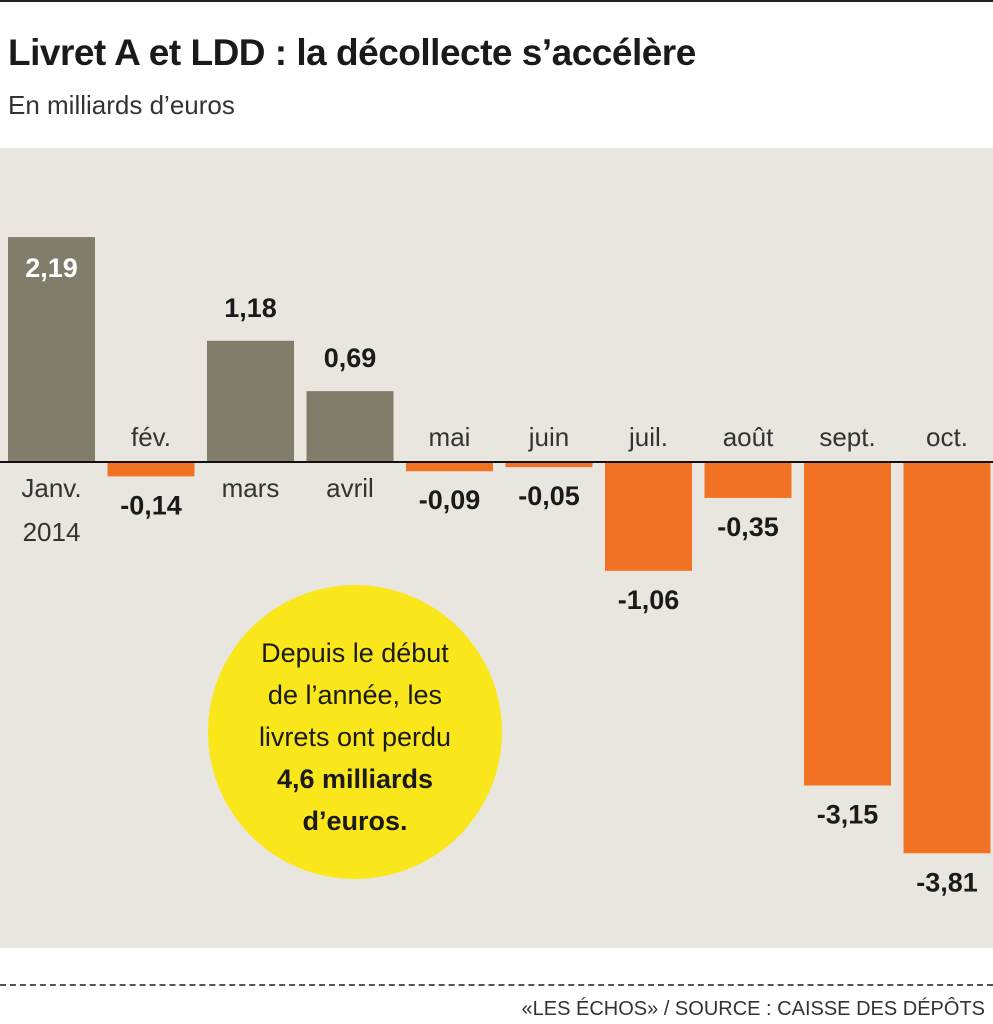 Image resolution: width=993 pixels, height=1024 pixels. Describe the element at coordinates (354, 821) in the screenshot. I see `annotation-text: d’euros.` at that location.